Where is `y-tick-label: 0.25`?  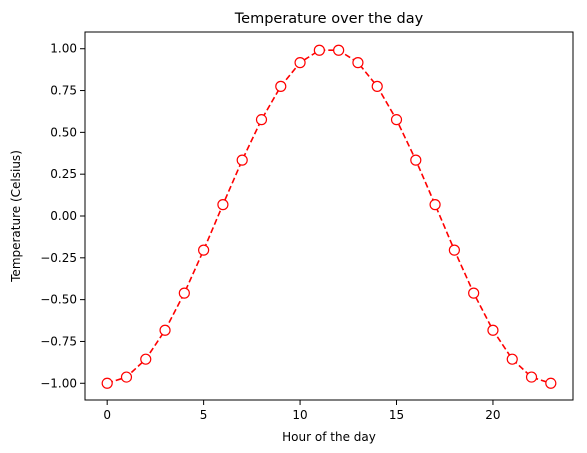
y-tick-label: 0.25 is located at coordinates (63, 174).